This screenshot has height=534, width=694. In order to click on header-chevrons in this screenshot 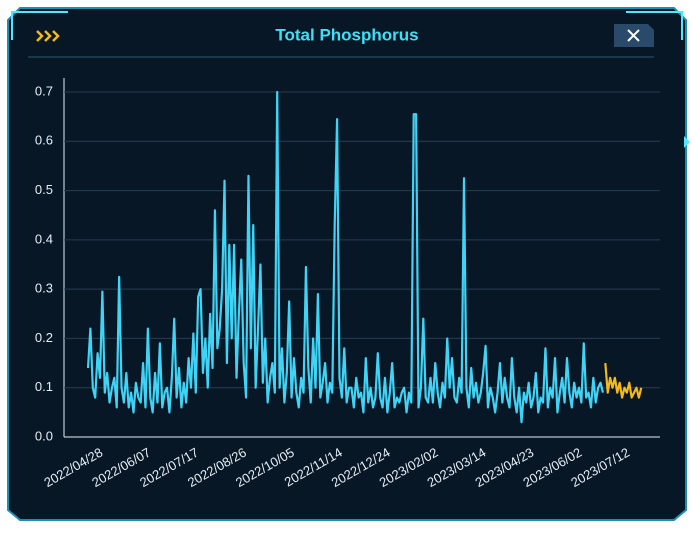, I will do `click(48, 36)`.